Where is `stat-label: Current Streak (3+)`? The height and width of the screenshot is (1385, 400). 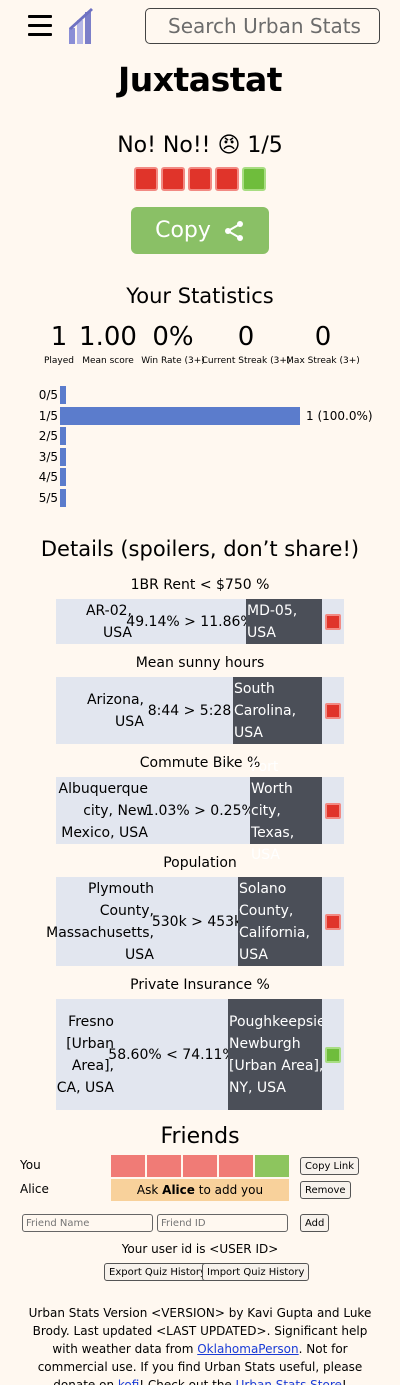 stat-label: Current Streak (3+) is located at coordinates (246, 361).